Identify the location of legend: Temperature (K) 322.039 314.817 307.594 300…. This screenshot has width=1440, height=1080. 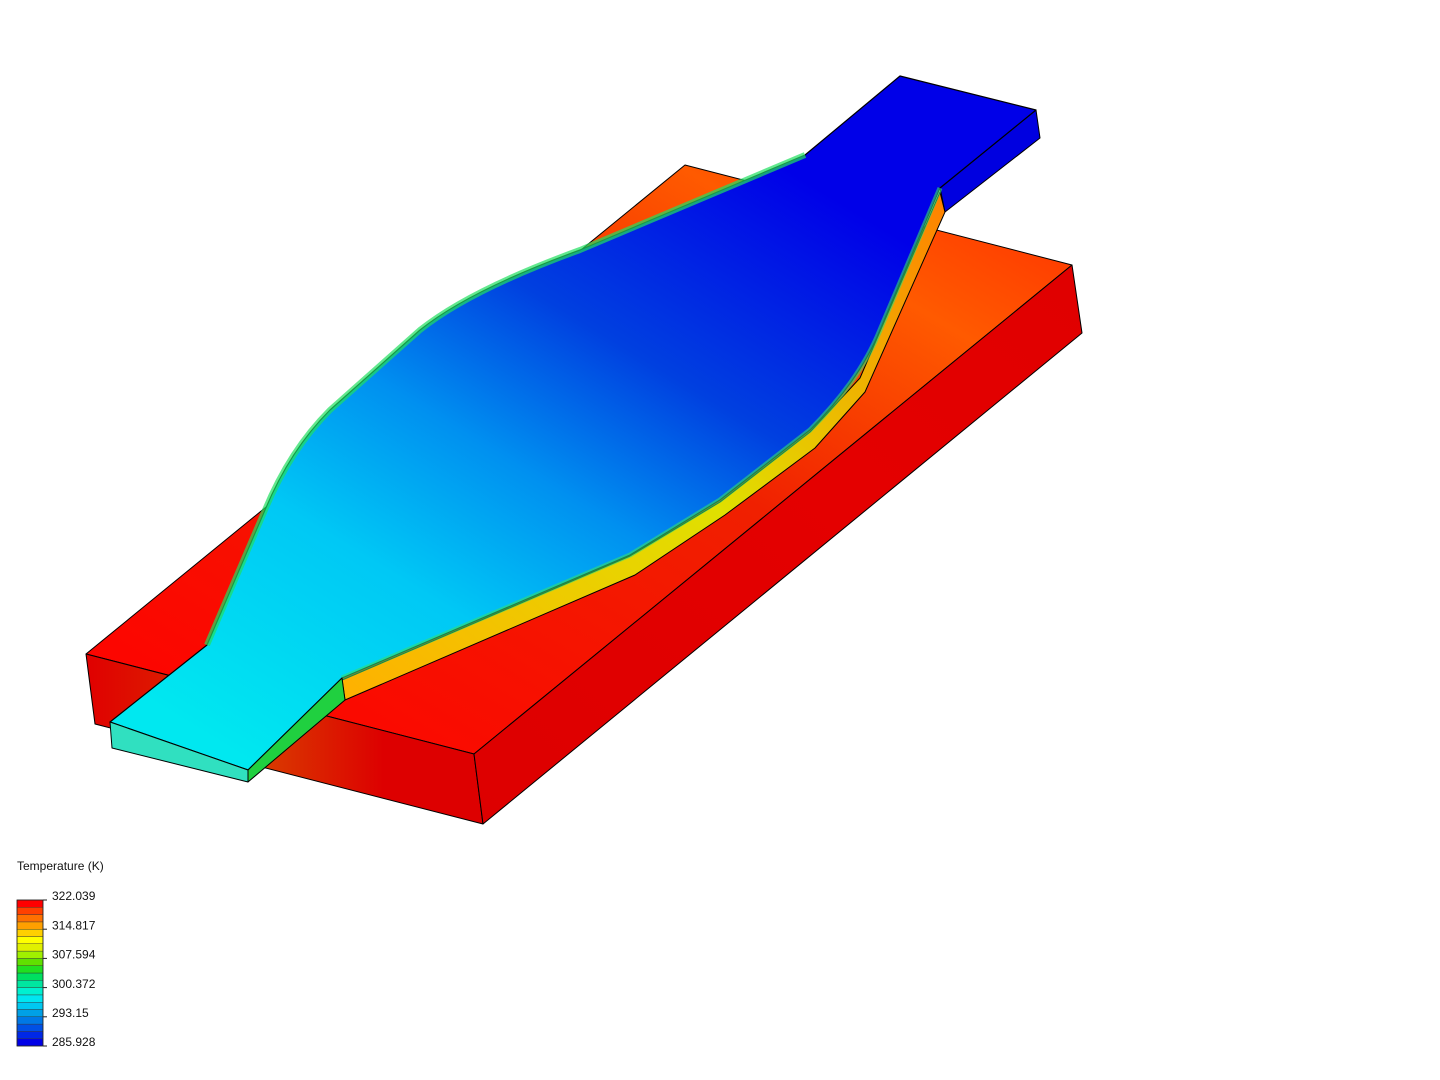
(60, 954).